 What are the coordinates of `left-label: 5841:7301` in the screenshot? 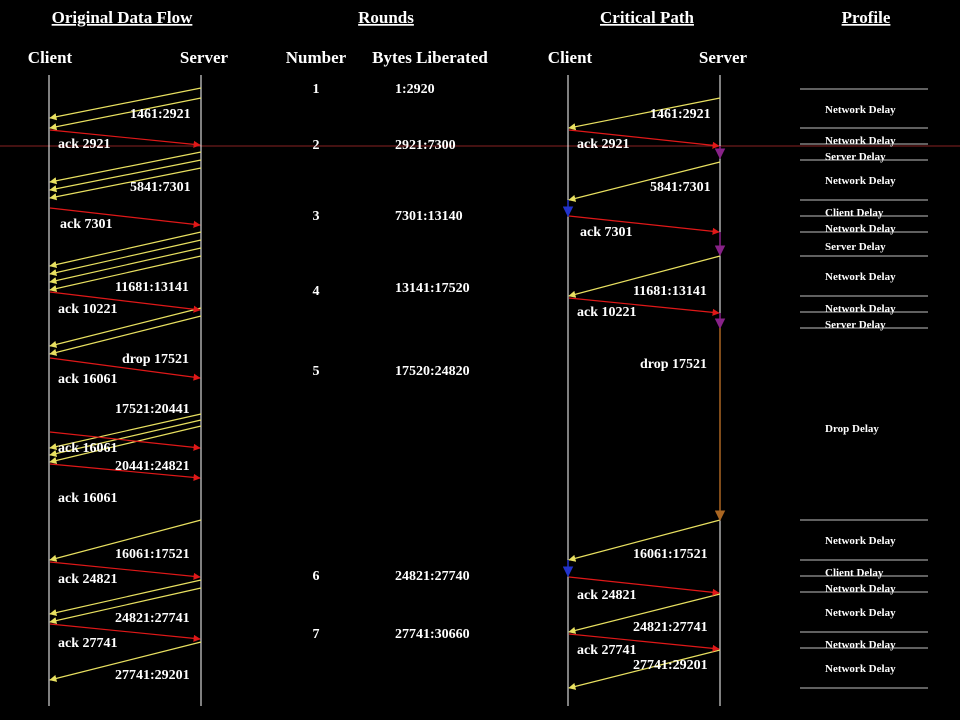 It's located at (160, 187).